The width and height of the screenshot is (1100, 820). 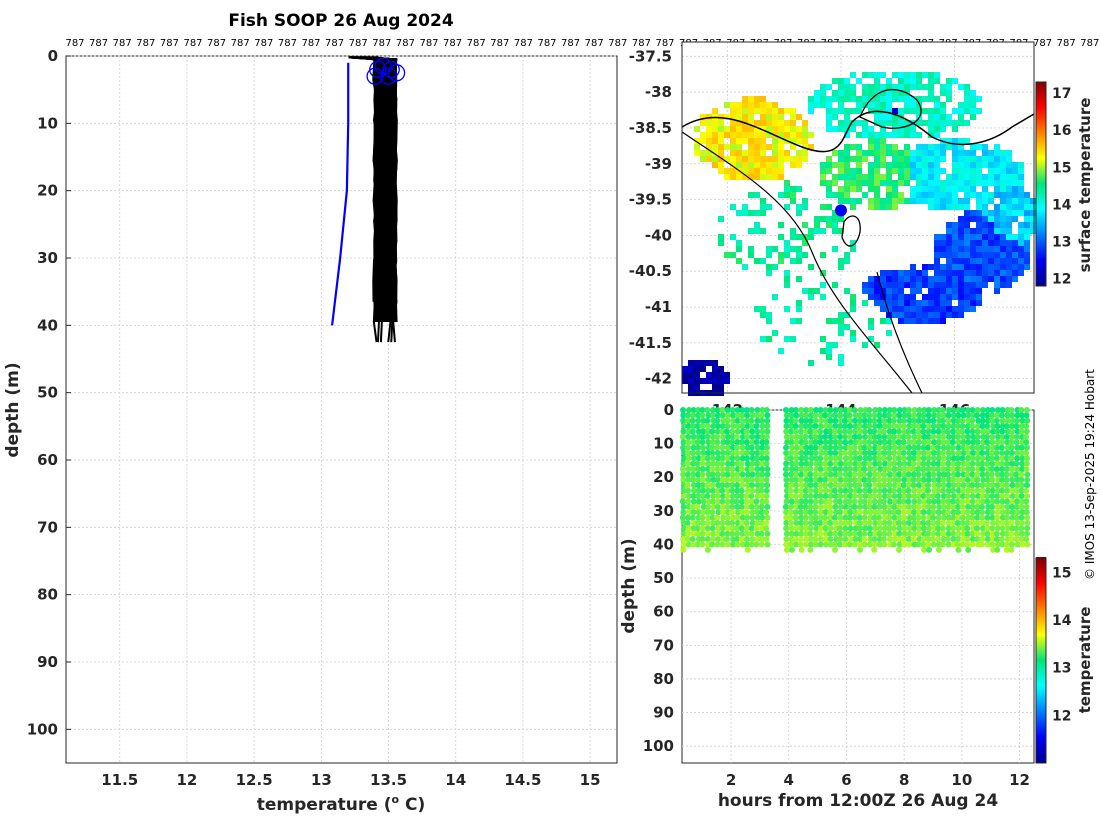 I want to click on profile-ytick-label: 10, so click(x=47, y=123).